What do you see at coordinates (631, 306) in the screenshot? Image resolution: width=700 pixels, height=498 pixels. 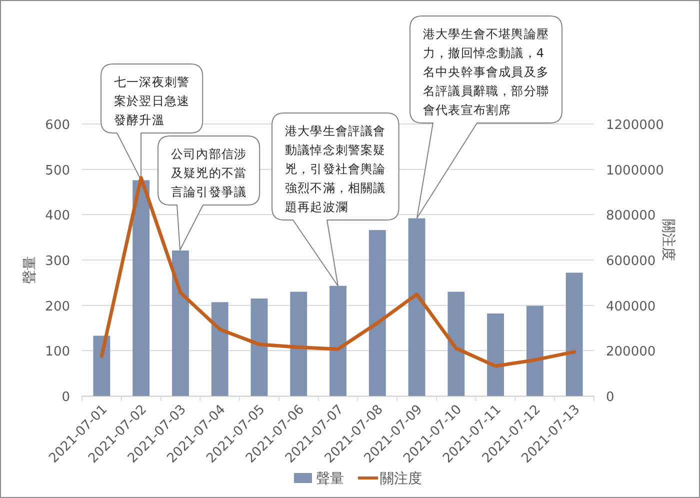 I see `y2-tick-label: 400000` at bounding box center [631, 306].